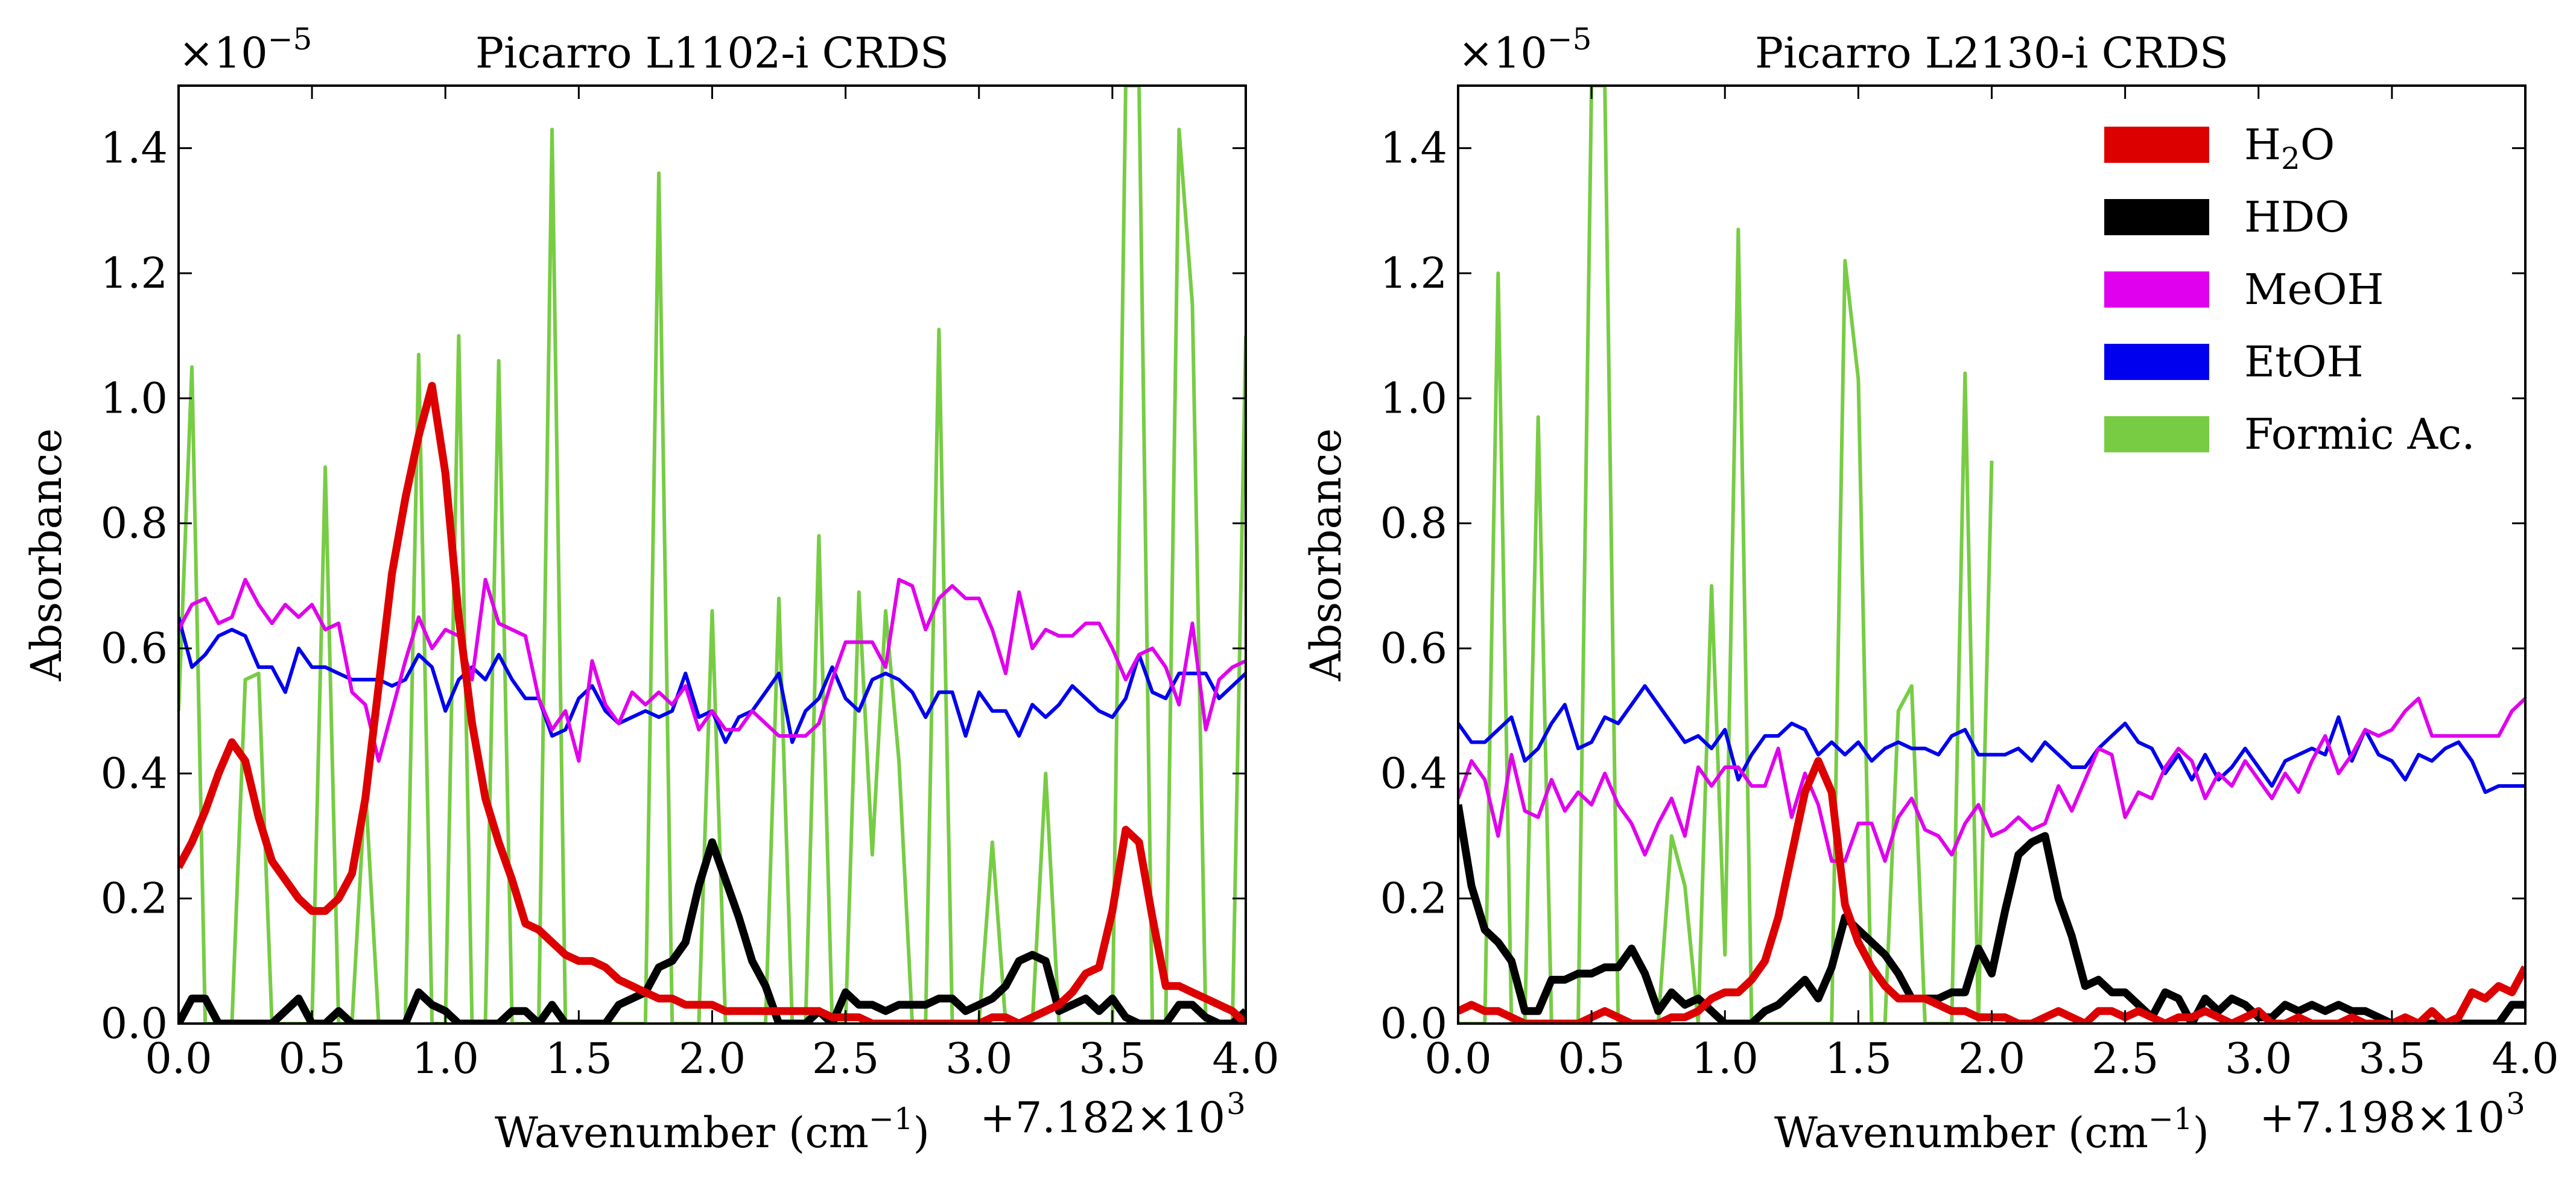 The width and height of the screenshot is (2576, 1184). I want to click on chart-title: Picarro L1102-i CRDS, so click(712, 53).